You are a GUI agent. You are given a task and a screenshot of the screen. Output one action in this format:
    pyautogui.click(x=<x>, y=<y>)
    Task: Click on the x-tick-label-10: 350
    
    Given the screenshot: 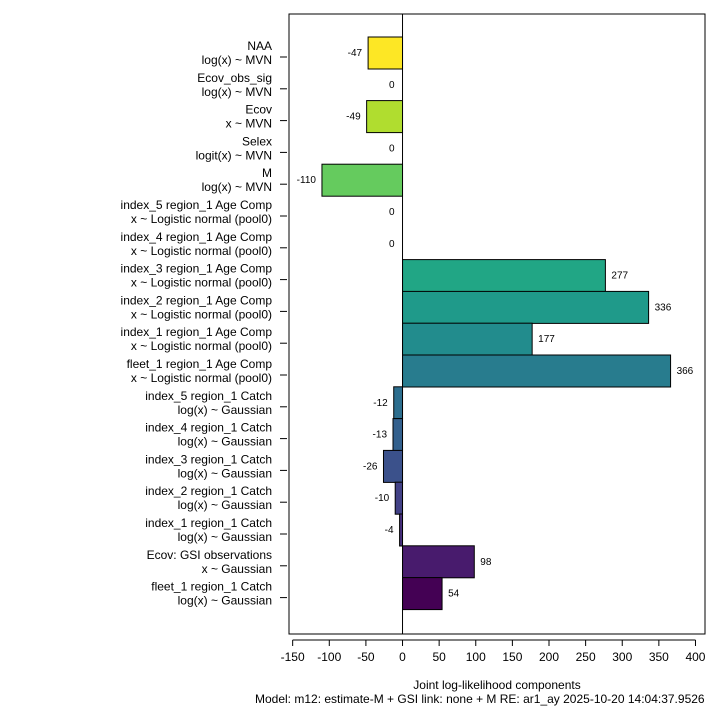 What is the action you would take?
    pyautogui.click(x=659, y=657)
    